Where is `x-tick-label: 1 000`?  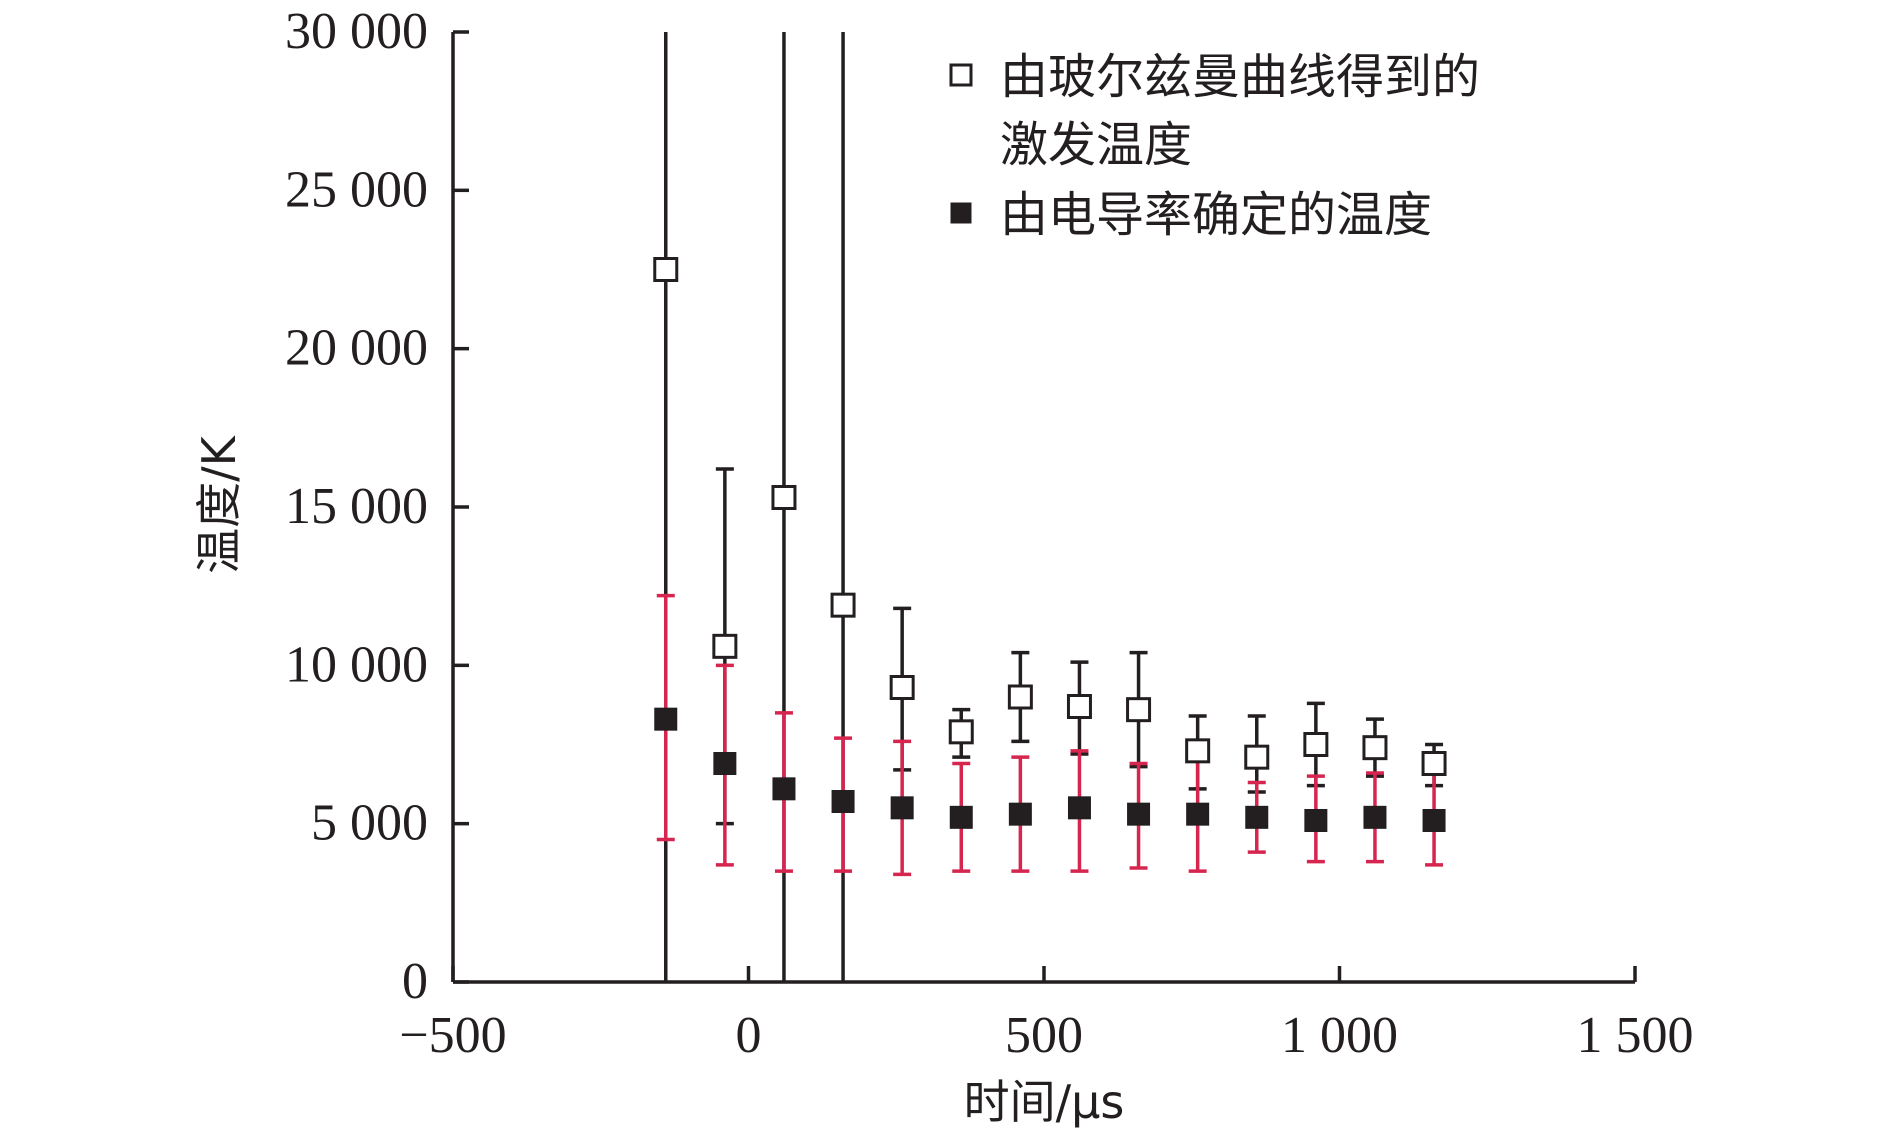
x-tick-label: 1 000 is located at coordinates (1339, 1035).